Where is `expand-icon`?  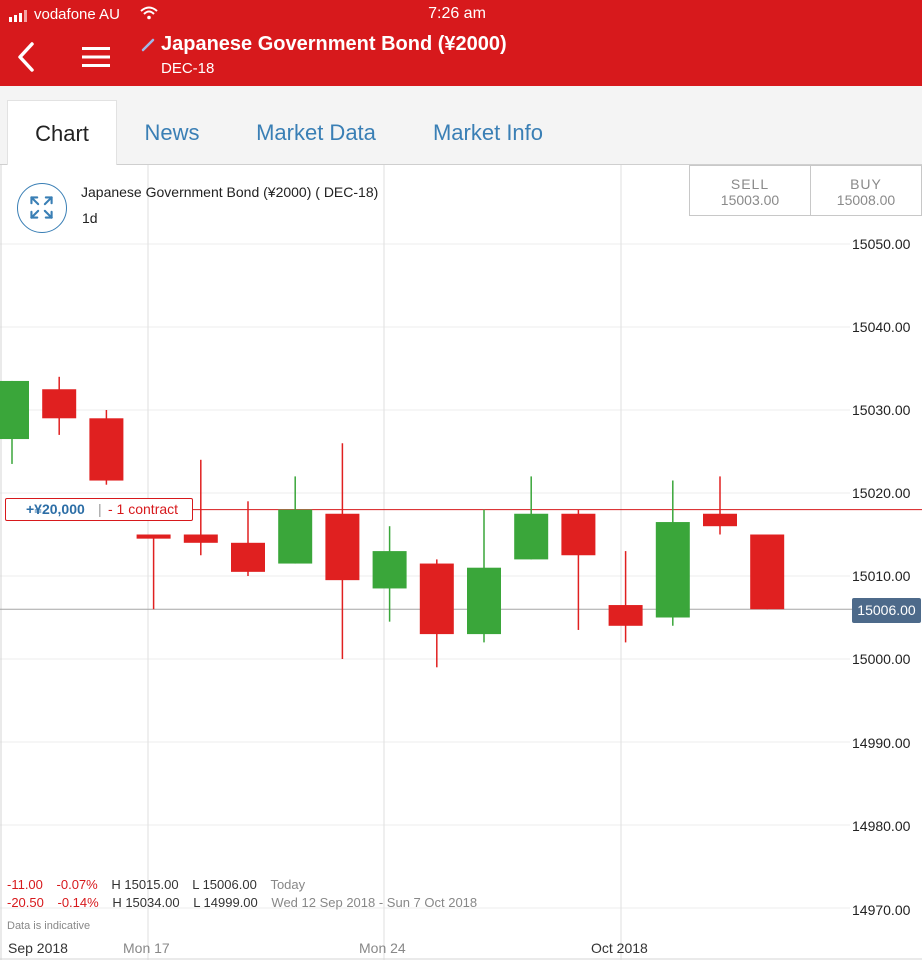 expand-icon is located at coordinates (41, 207).